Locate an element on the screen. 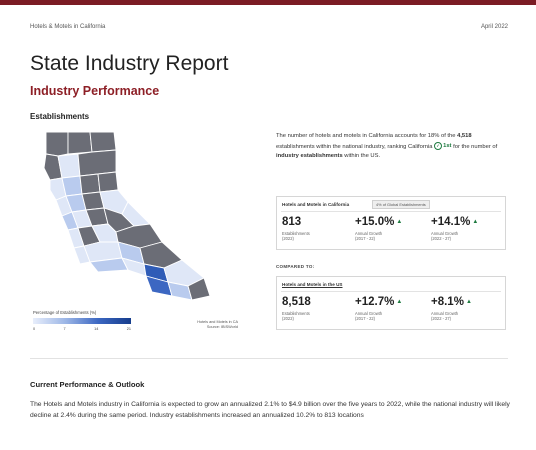  map-legend-title: Percentage of Establishments (%) is located at coordinates (65, 312).